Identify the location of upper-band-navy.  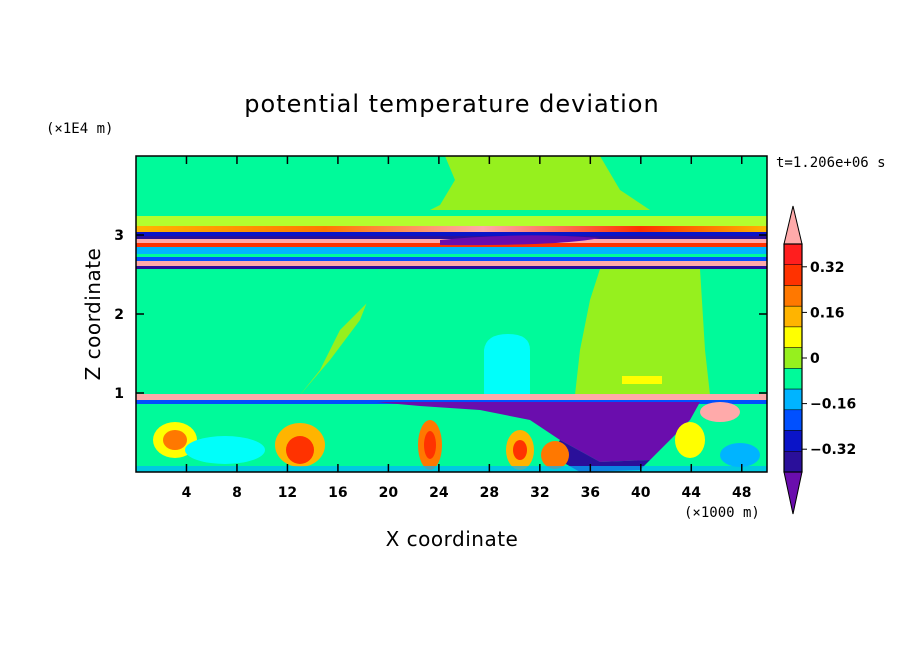
(451, 237).